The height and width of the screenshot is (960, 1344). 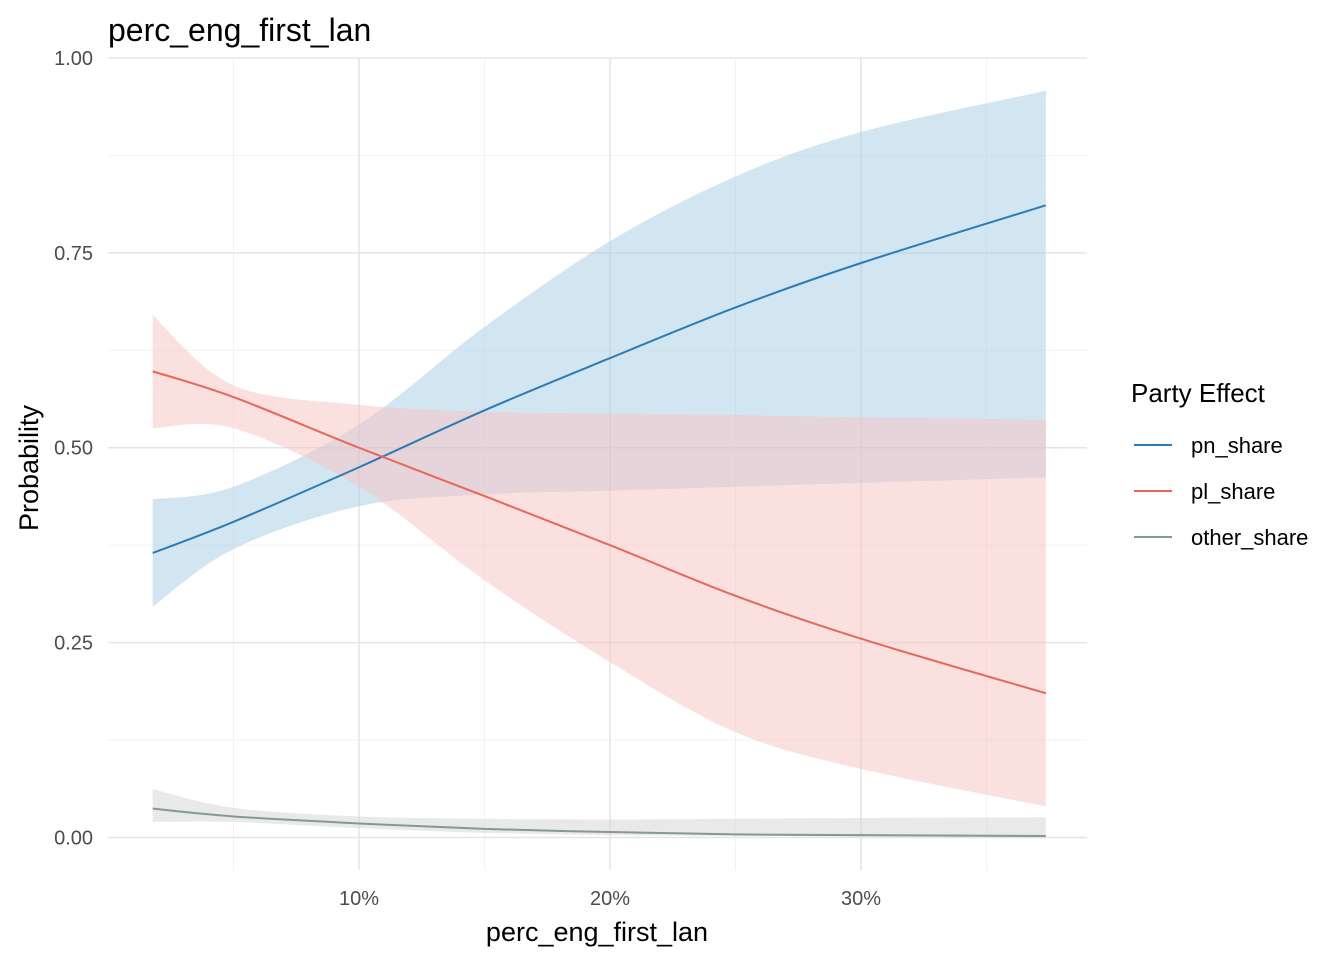 What do you see at coordinates (239, 30) in the screenshot?
I see `chart-title: perc_eng_first_lan` at bounding box center [239, 30].